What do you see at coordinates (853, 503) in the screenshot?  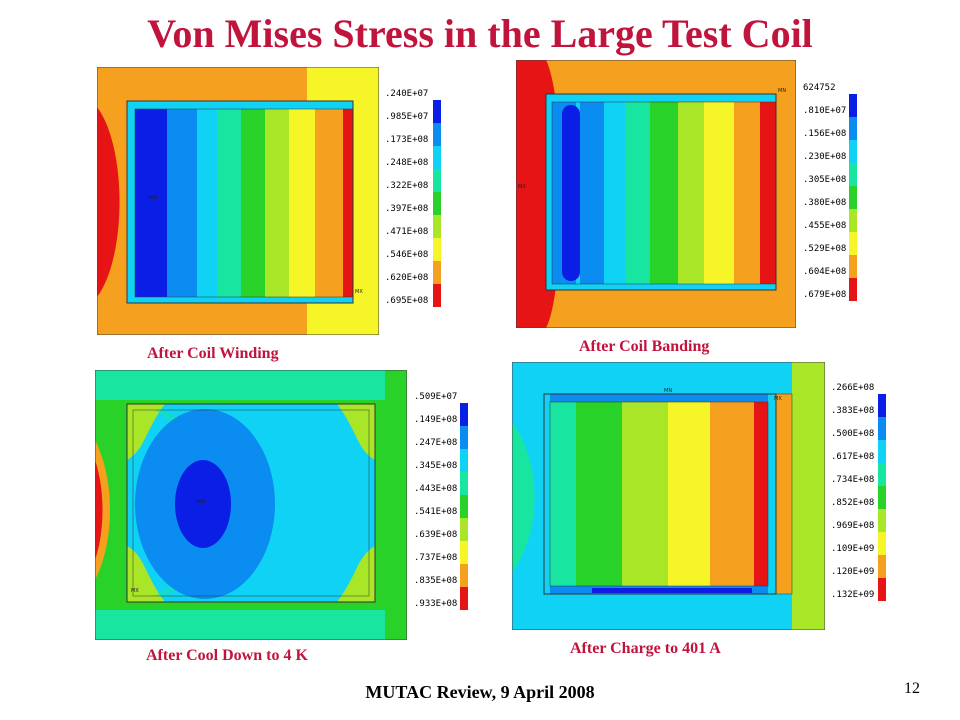 I see `legend-label: .852E+08` at bounding box center [853, 503].